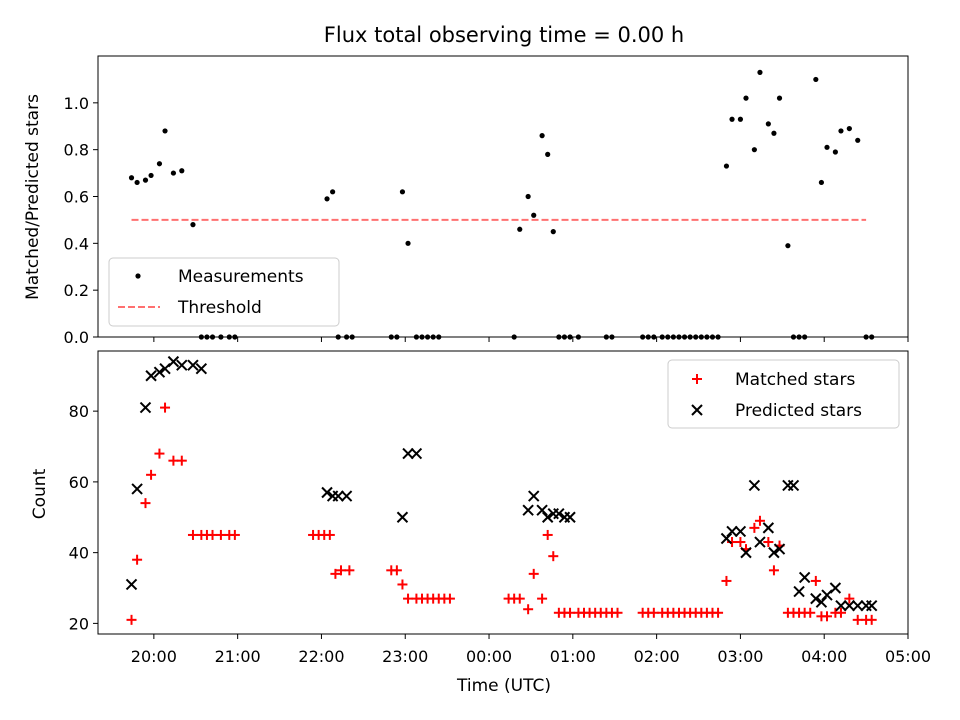 This screenshot has height=720, width=960. I want to click on top-legend-box, so click(224, 292).